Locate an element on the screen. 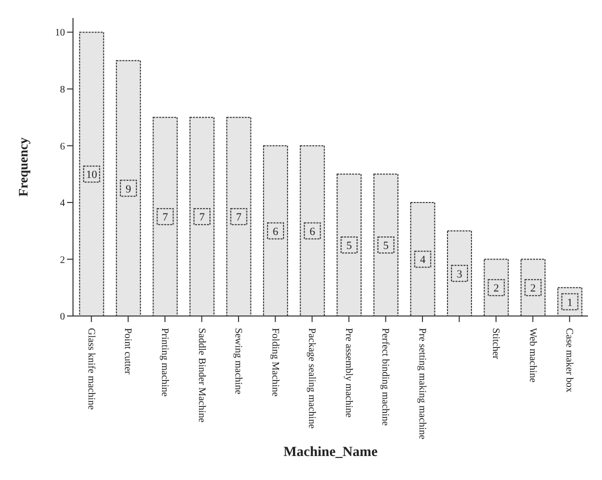 This screenshot has width=602, height=480. y-tick-label: 0 is located at coordinates (62, 317).